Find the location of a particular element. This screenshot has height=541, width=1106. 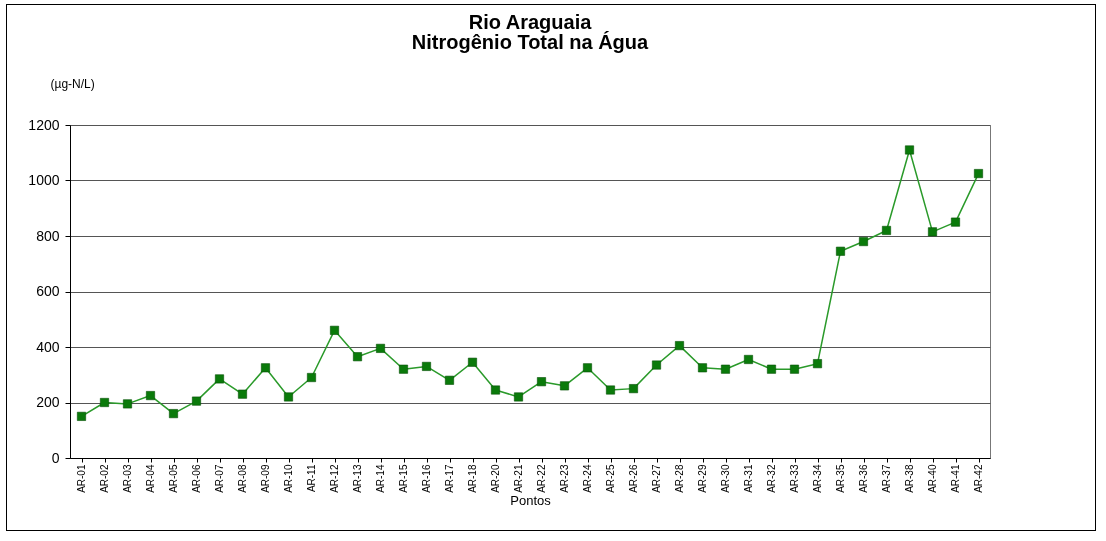

x-tick-label: AR-08 is located at coordinates (242, 478).